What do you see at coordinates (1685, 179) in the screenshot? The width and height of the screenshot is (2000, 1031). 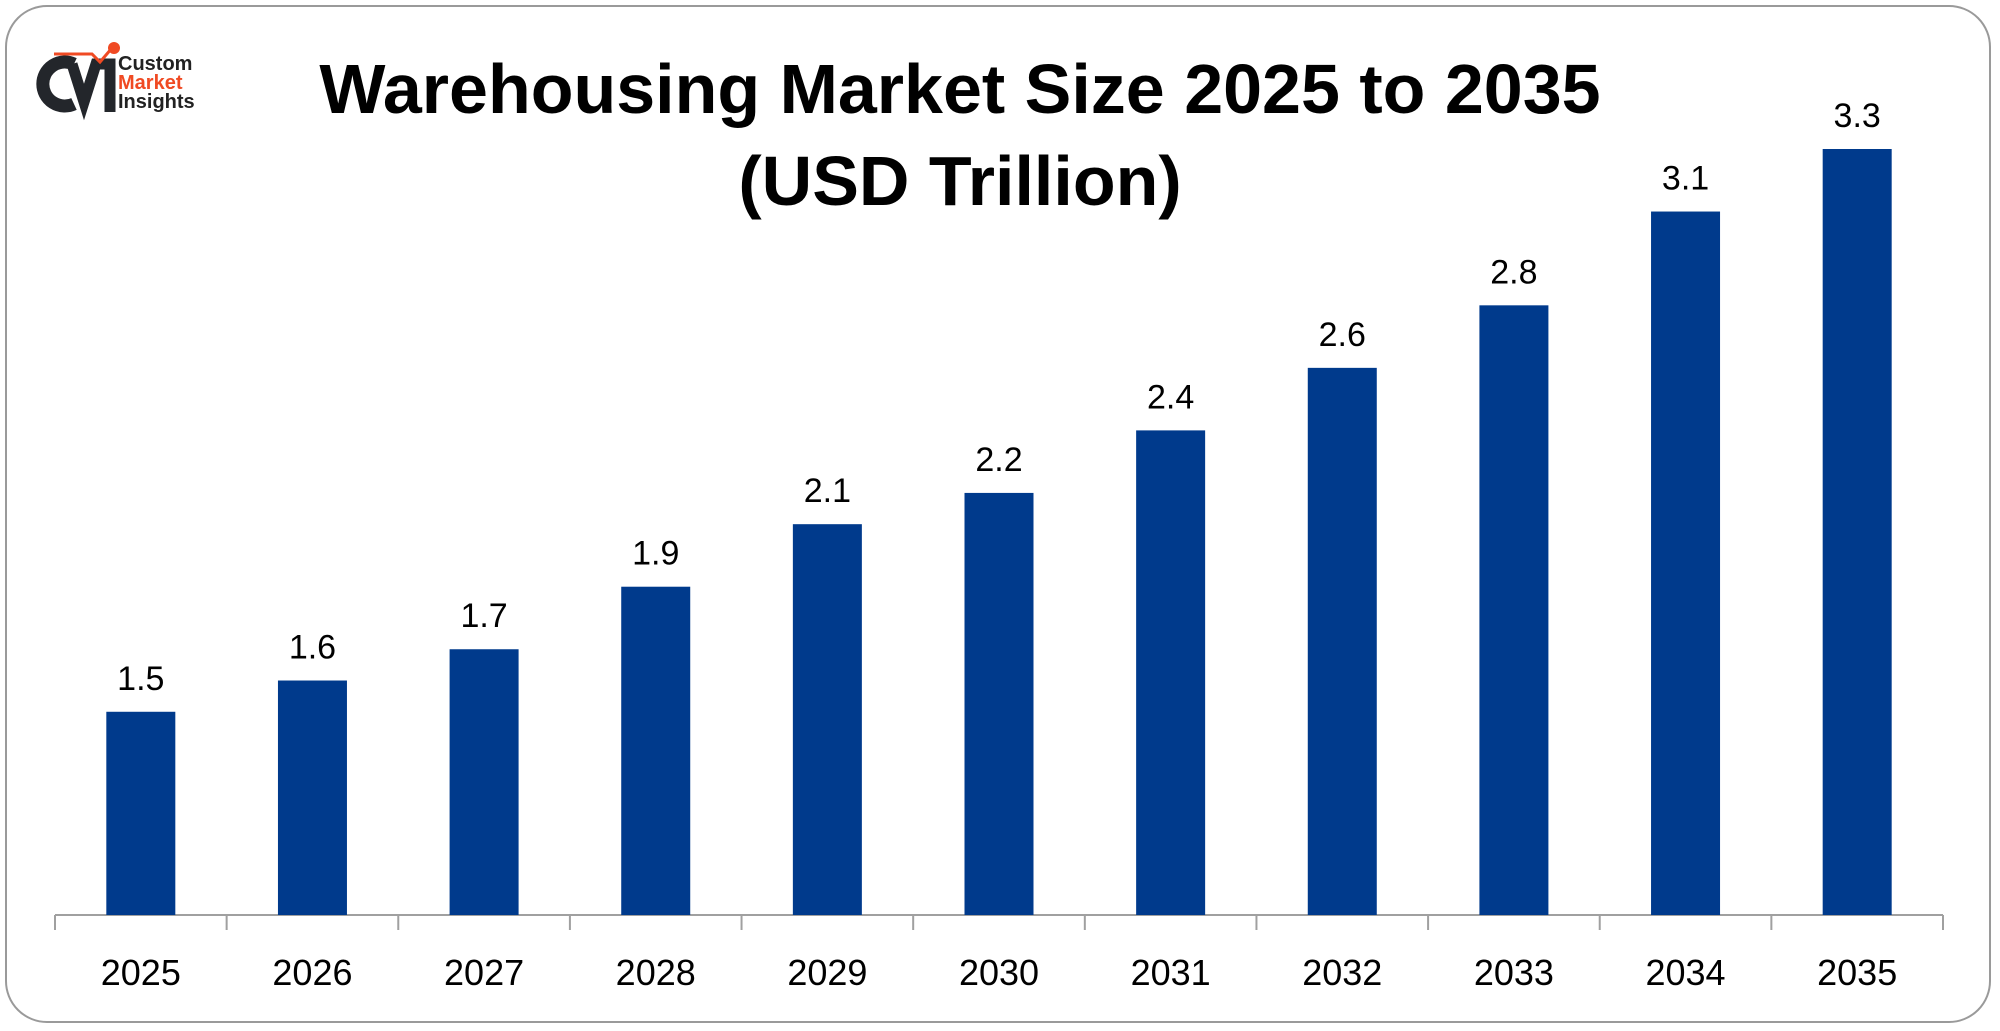 I see `data-label: 3.1` at bounding box center [1685, 179].